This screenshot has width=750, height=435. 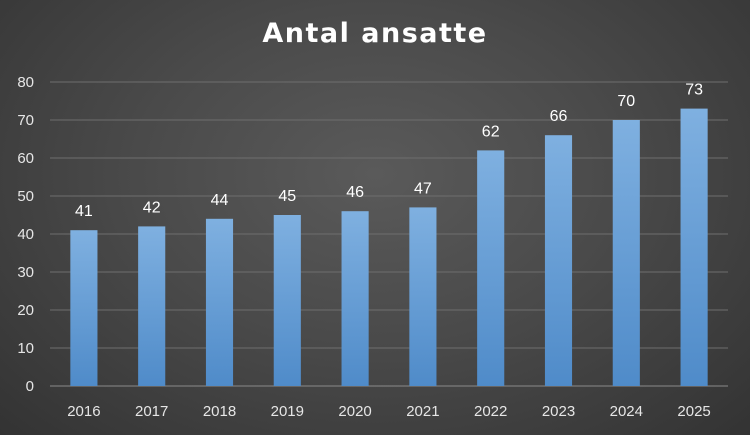 What do you see at coordinates (25, 196) in the screenshot?
I see `y-tick-label: 50` at bounding box center [25, 196].